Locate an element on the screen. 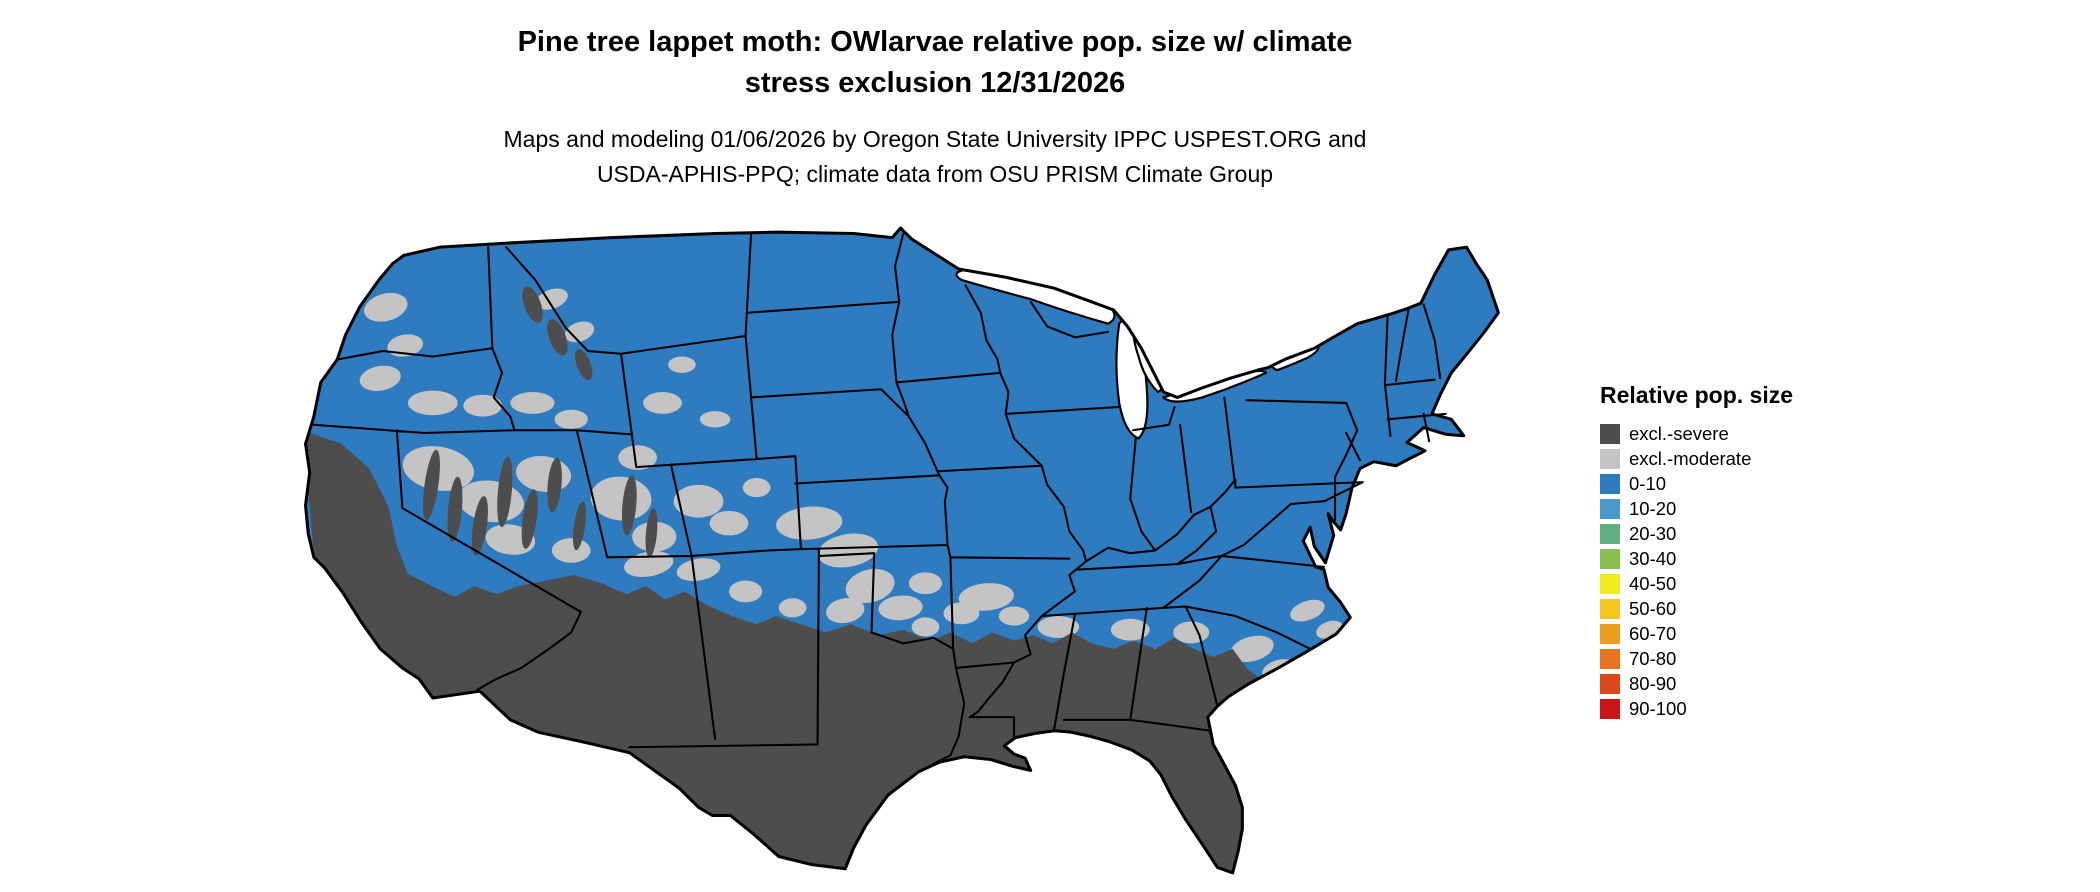 The image size is (2100, 892). legend-item: 60-70 is located at coordinates (1765, 633).